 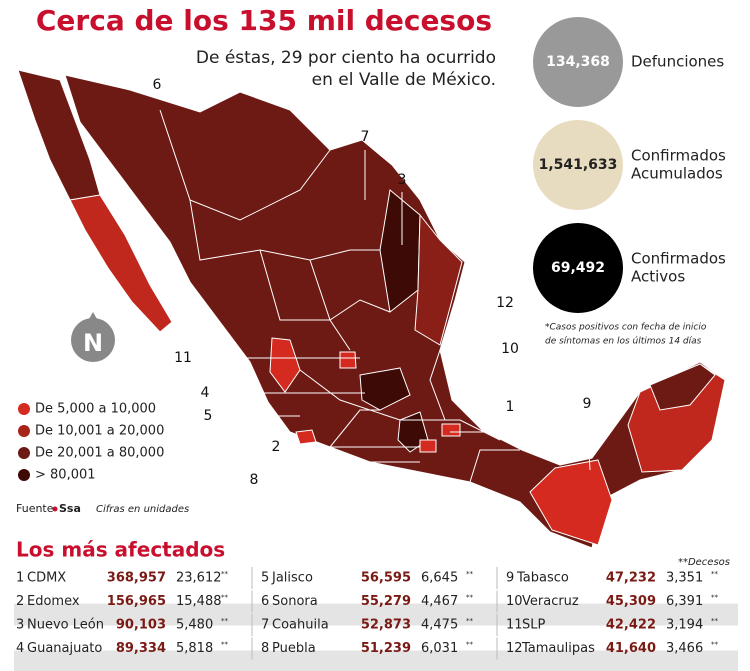 What do you see at coordinates (99, 431) in the screenshot?
I see `legend-label: De 10,001 a 20,000` at bounding box center [99, 431].